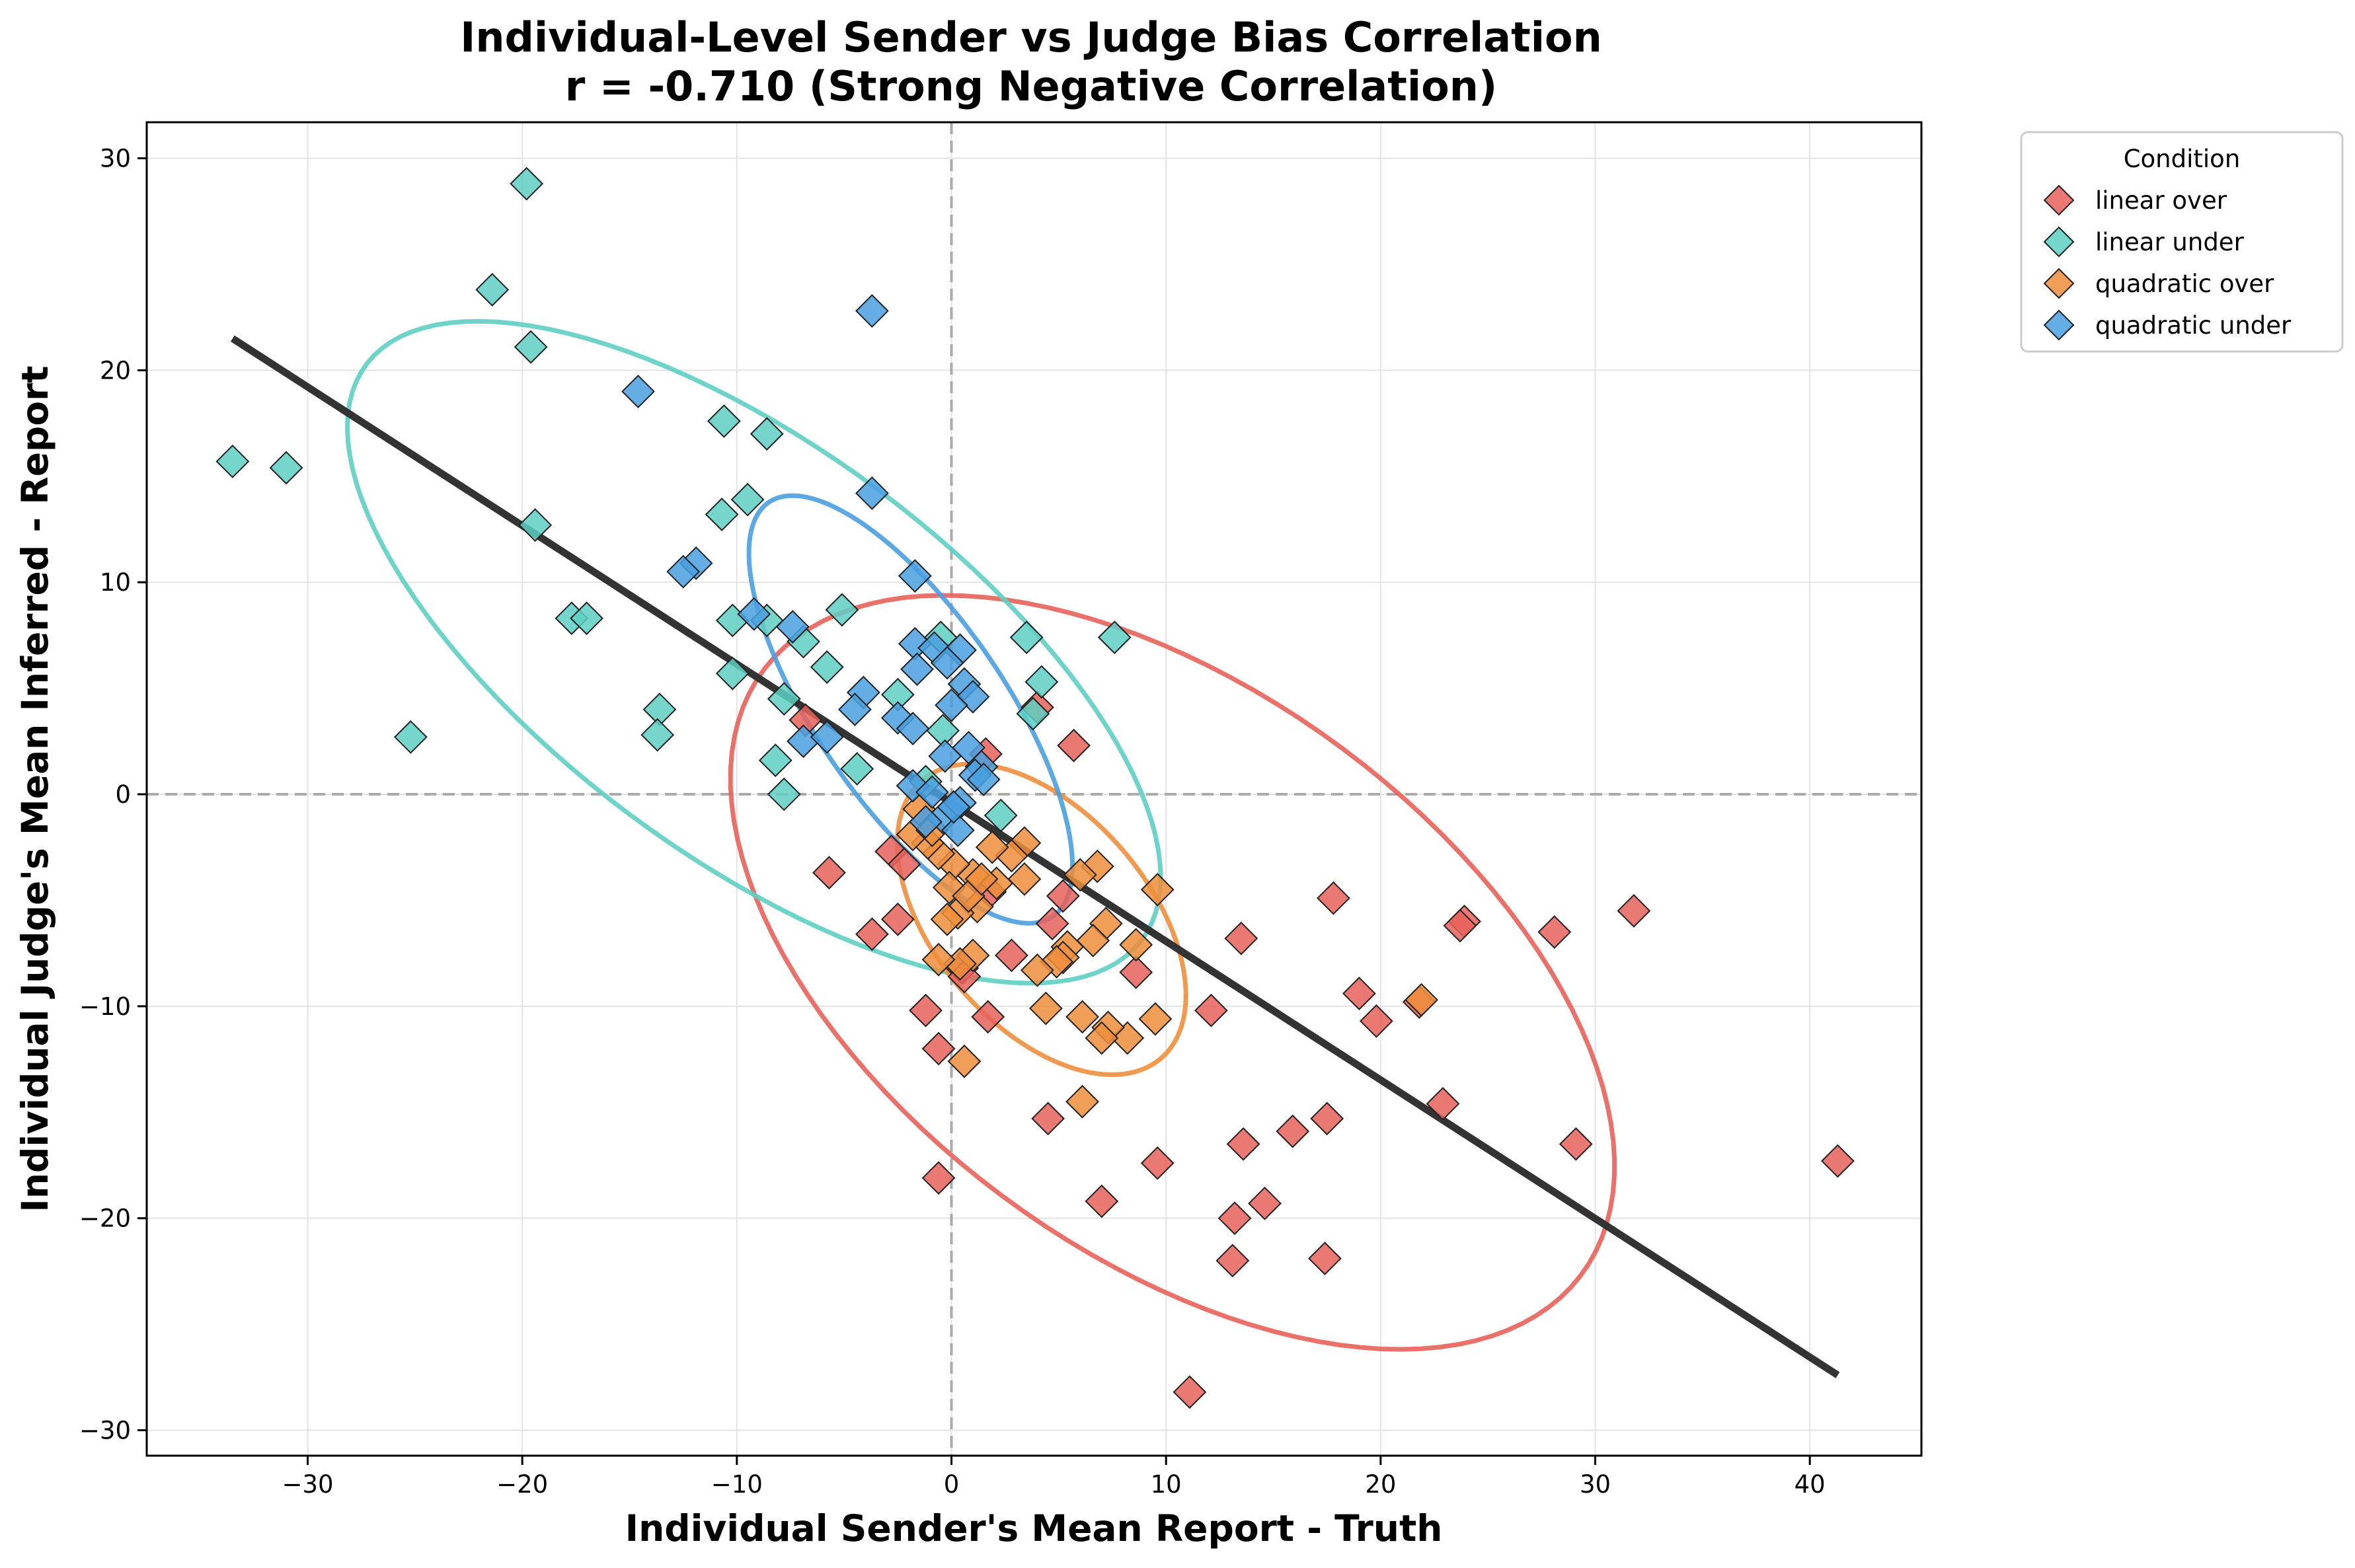  I want to click on legend-item-linear-under: linear under, so click(2144, 242).